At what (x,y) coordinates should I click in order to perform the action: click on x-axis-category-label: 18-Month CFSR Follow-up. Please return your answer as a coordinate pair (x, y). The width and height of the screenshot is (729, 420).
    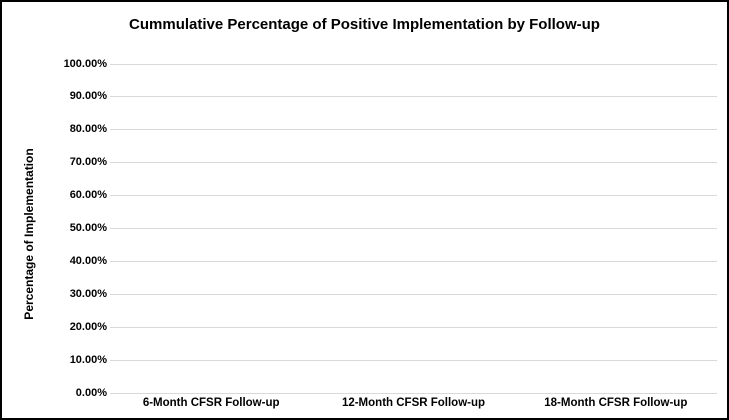
    Looking at the image, I should click on (616, 403).